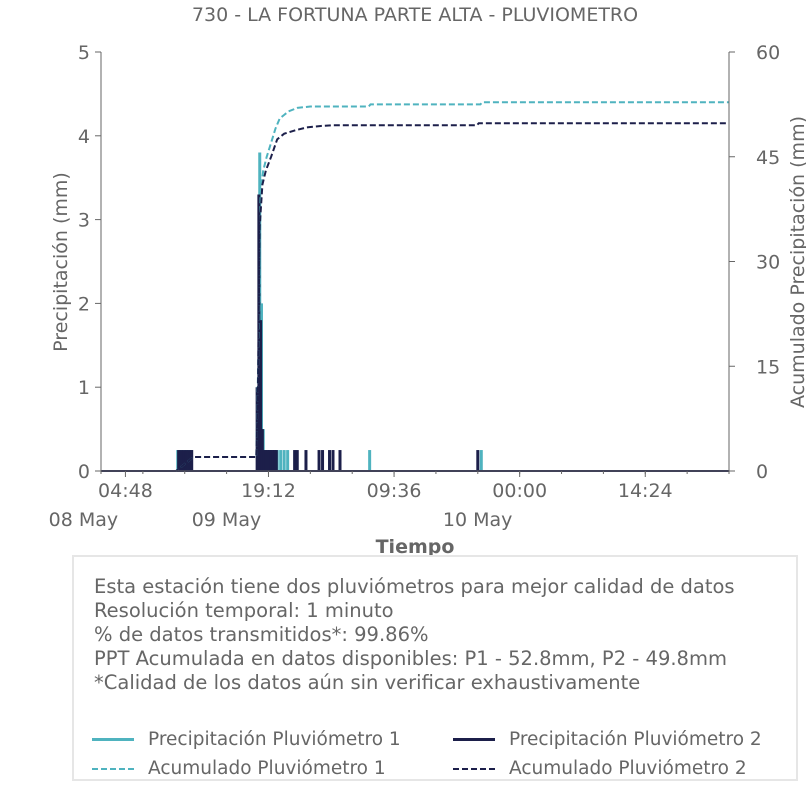  Describe the element at coordinates (394, 491) in the screenshot. I see `x-tick-label: 09:36` at that location.